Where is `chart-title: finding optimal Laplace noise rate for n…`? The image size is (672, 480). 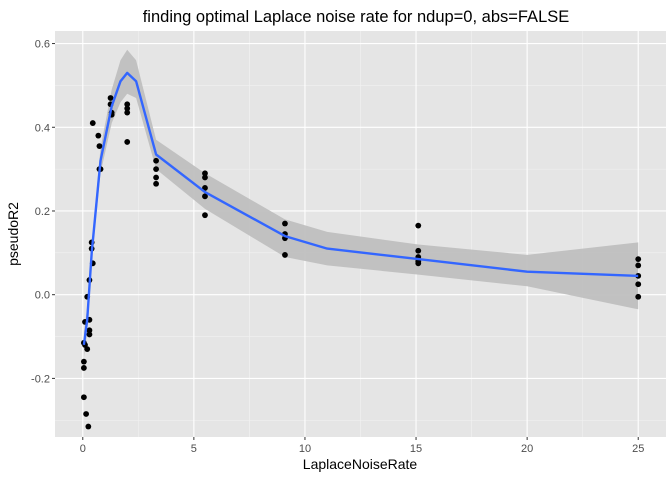
chart-title: finding optimal Laplace noise rate for n… is located at coordinates (356, 17).